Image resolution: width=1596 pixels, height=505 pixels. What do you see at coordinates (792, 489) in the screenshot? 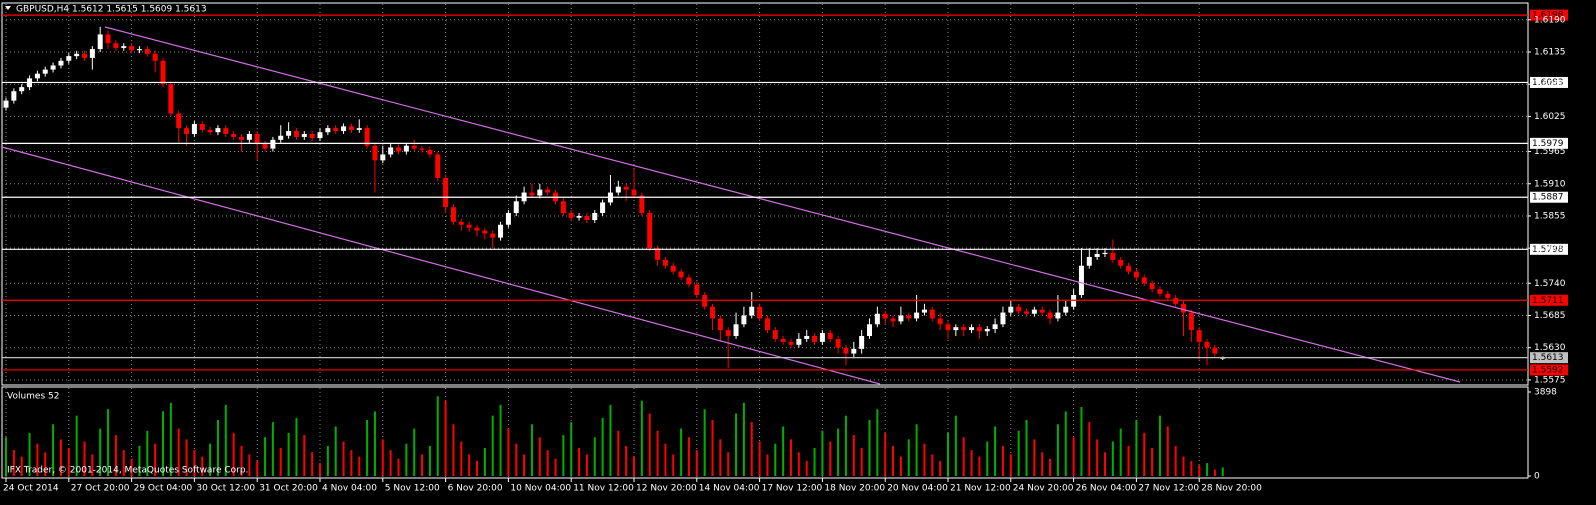
I see `x-tick-label: 17 Nov 12:00` at bounding box center [792, 489].